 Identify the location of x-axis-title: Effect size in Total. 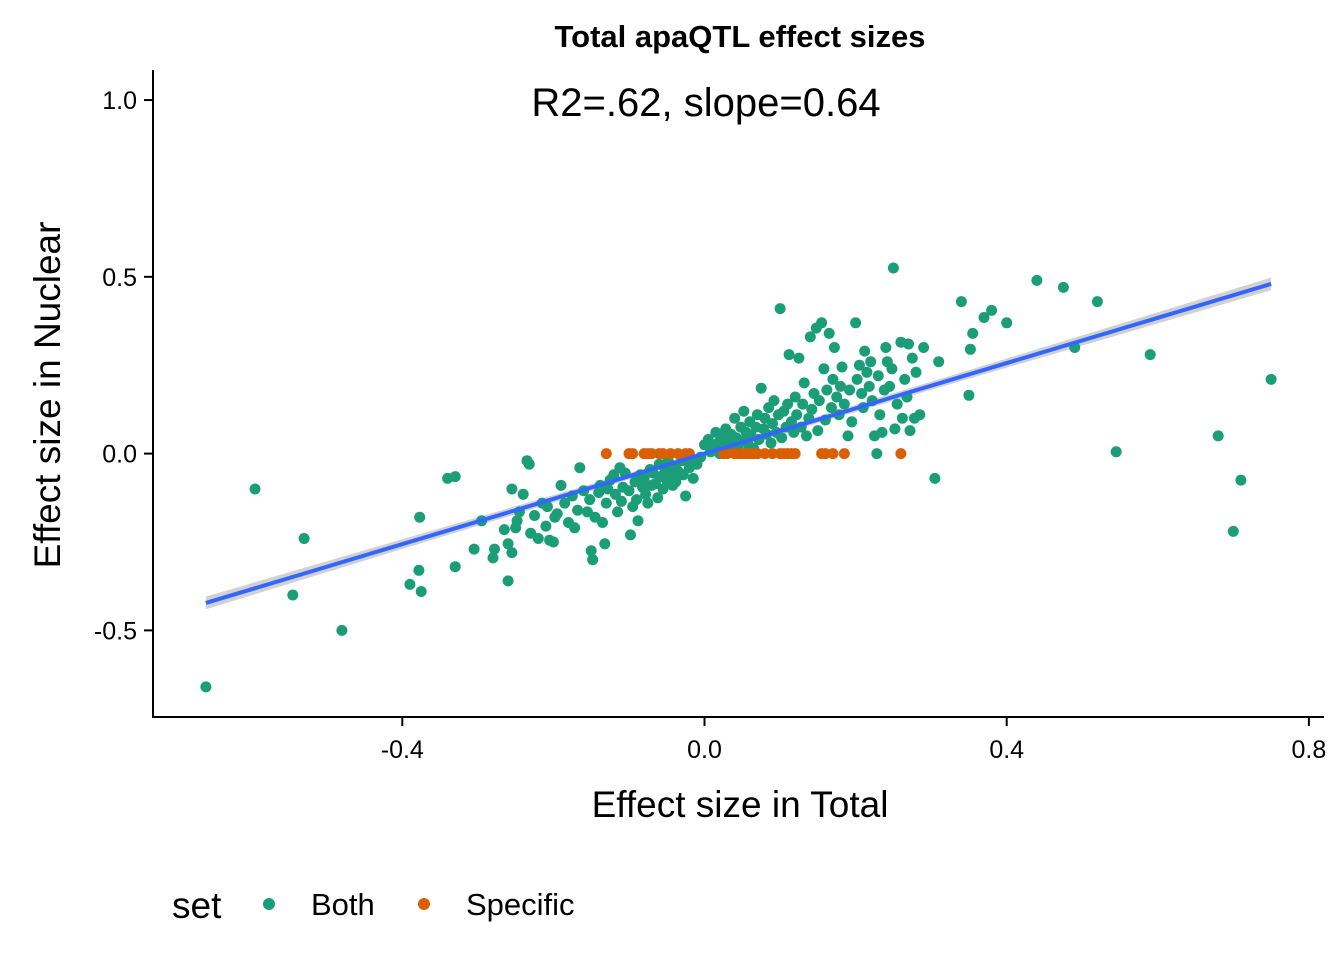
(740, 804).